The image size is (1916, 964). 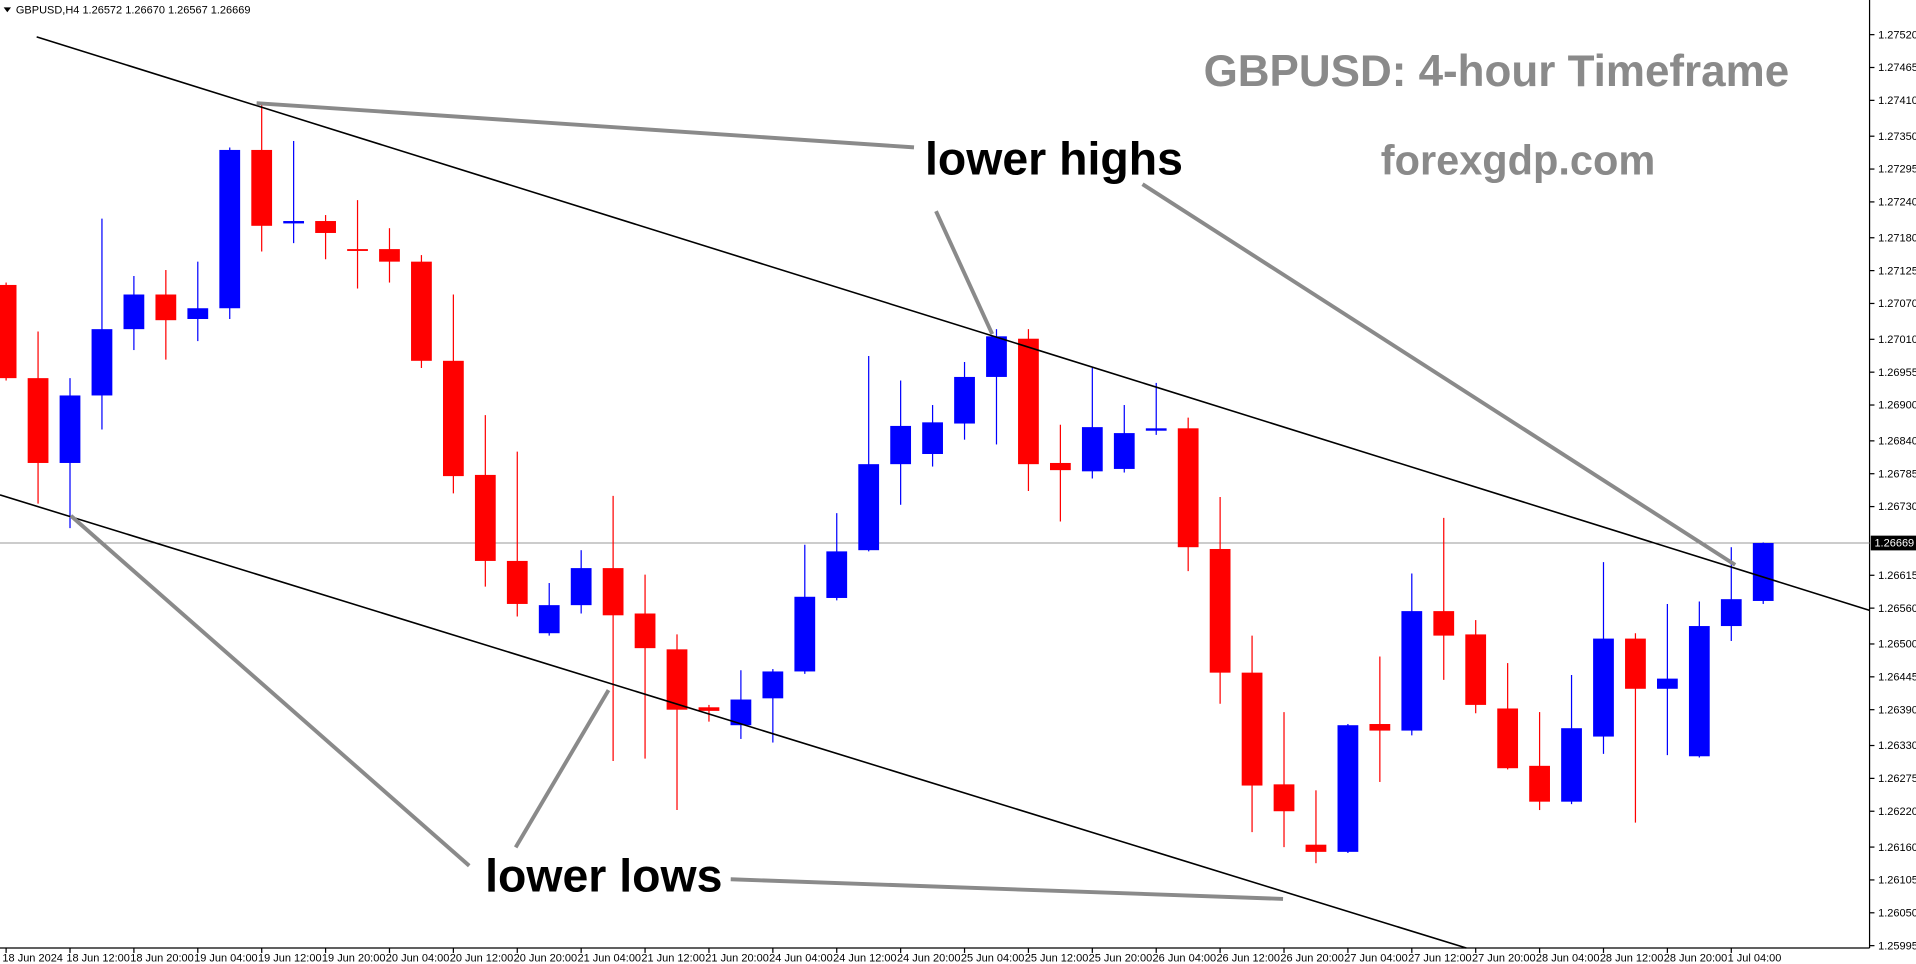 I want to click on y-tick-label: 1.27465, so click(x=1897, y=68).